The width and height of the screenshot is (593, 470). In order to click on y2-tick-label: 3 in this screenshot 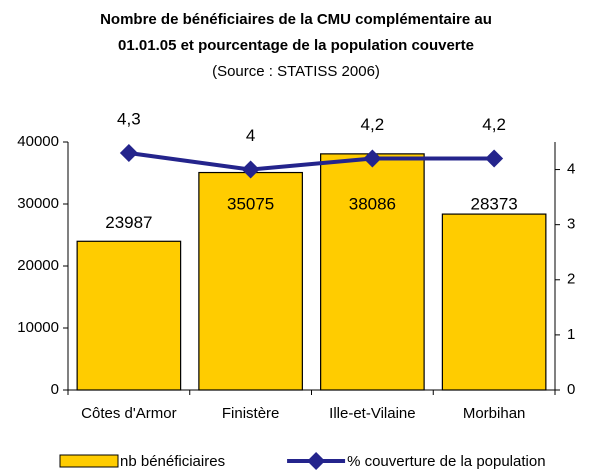, I will do `click(571, 224)`.